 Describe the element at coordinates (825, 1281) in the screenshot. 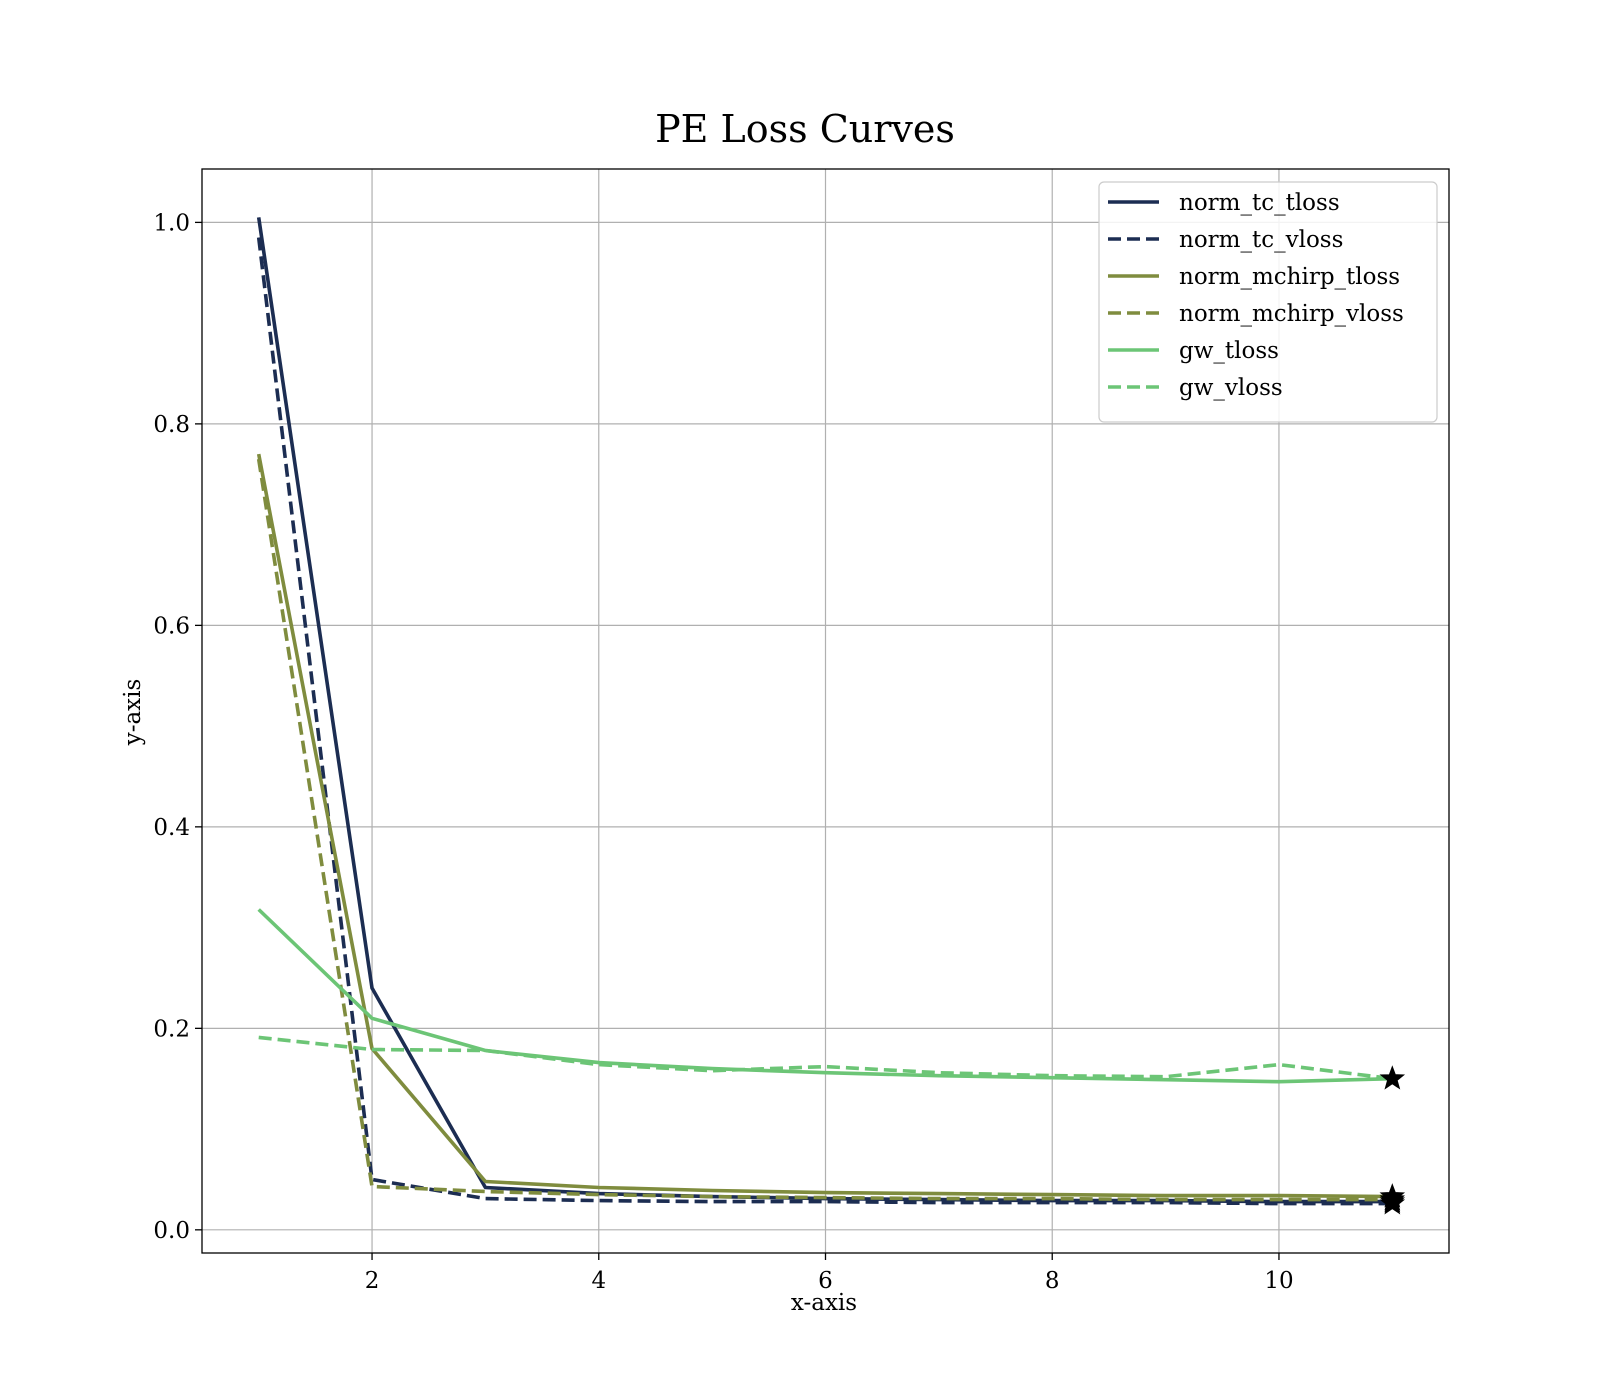

I see `x-tick-label: 6` at that location.